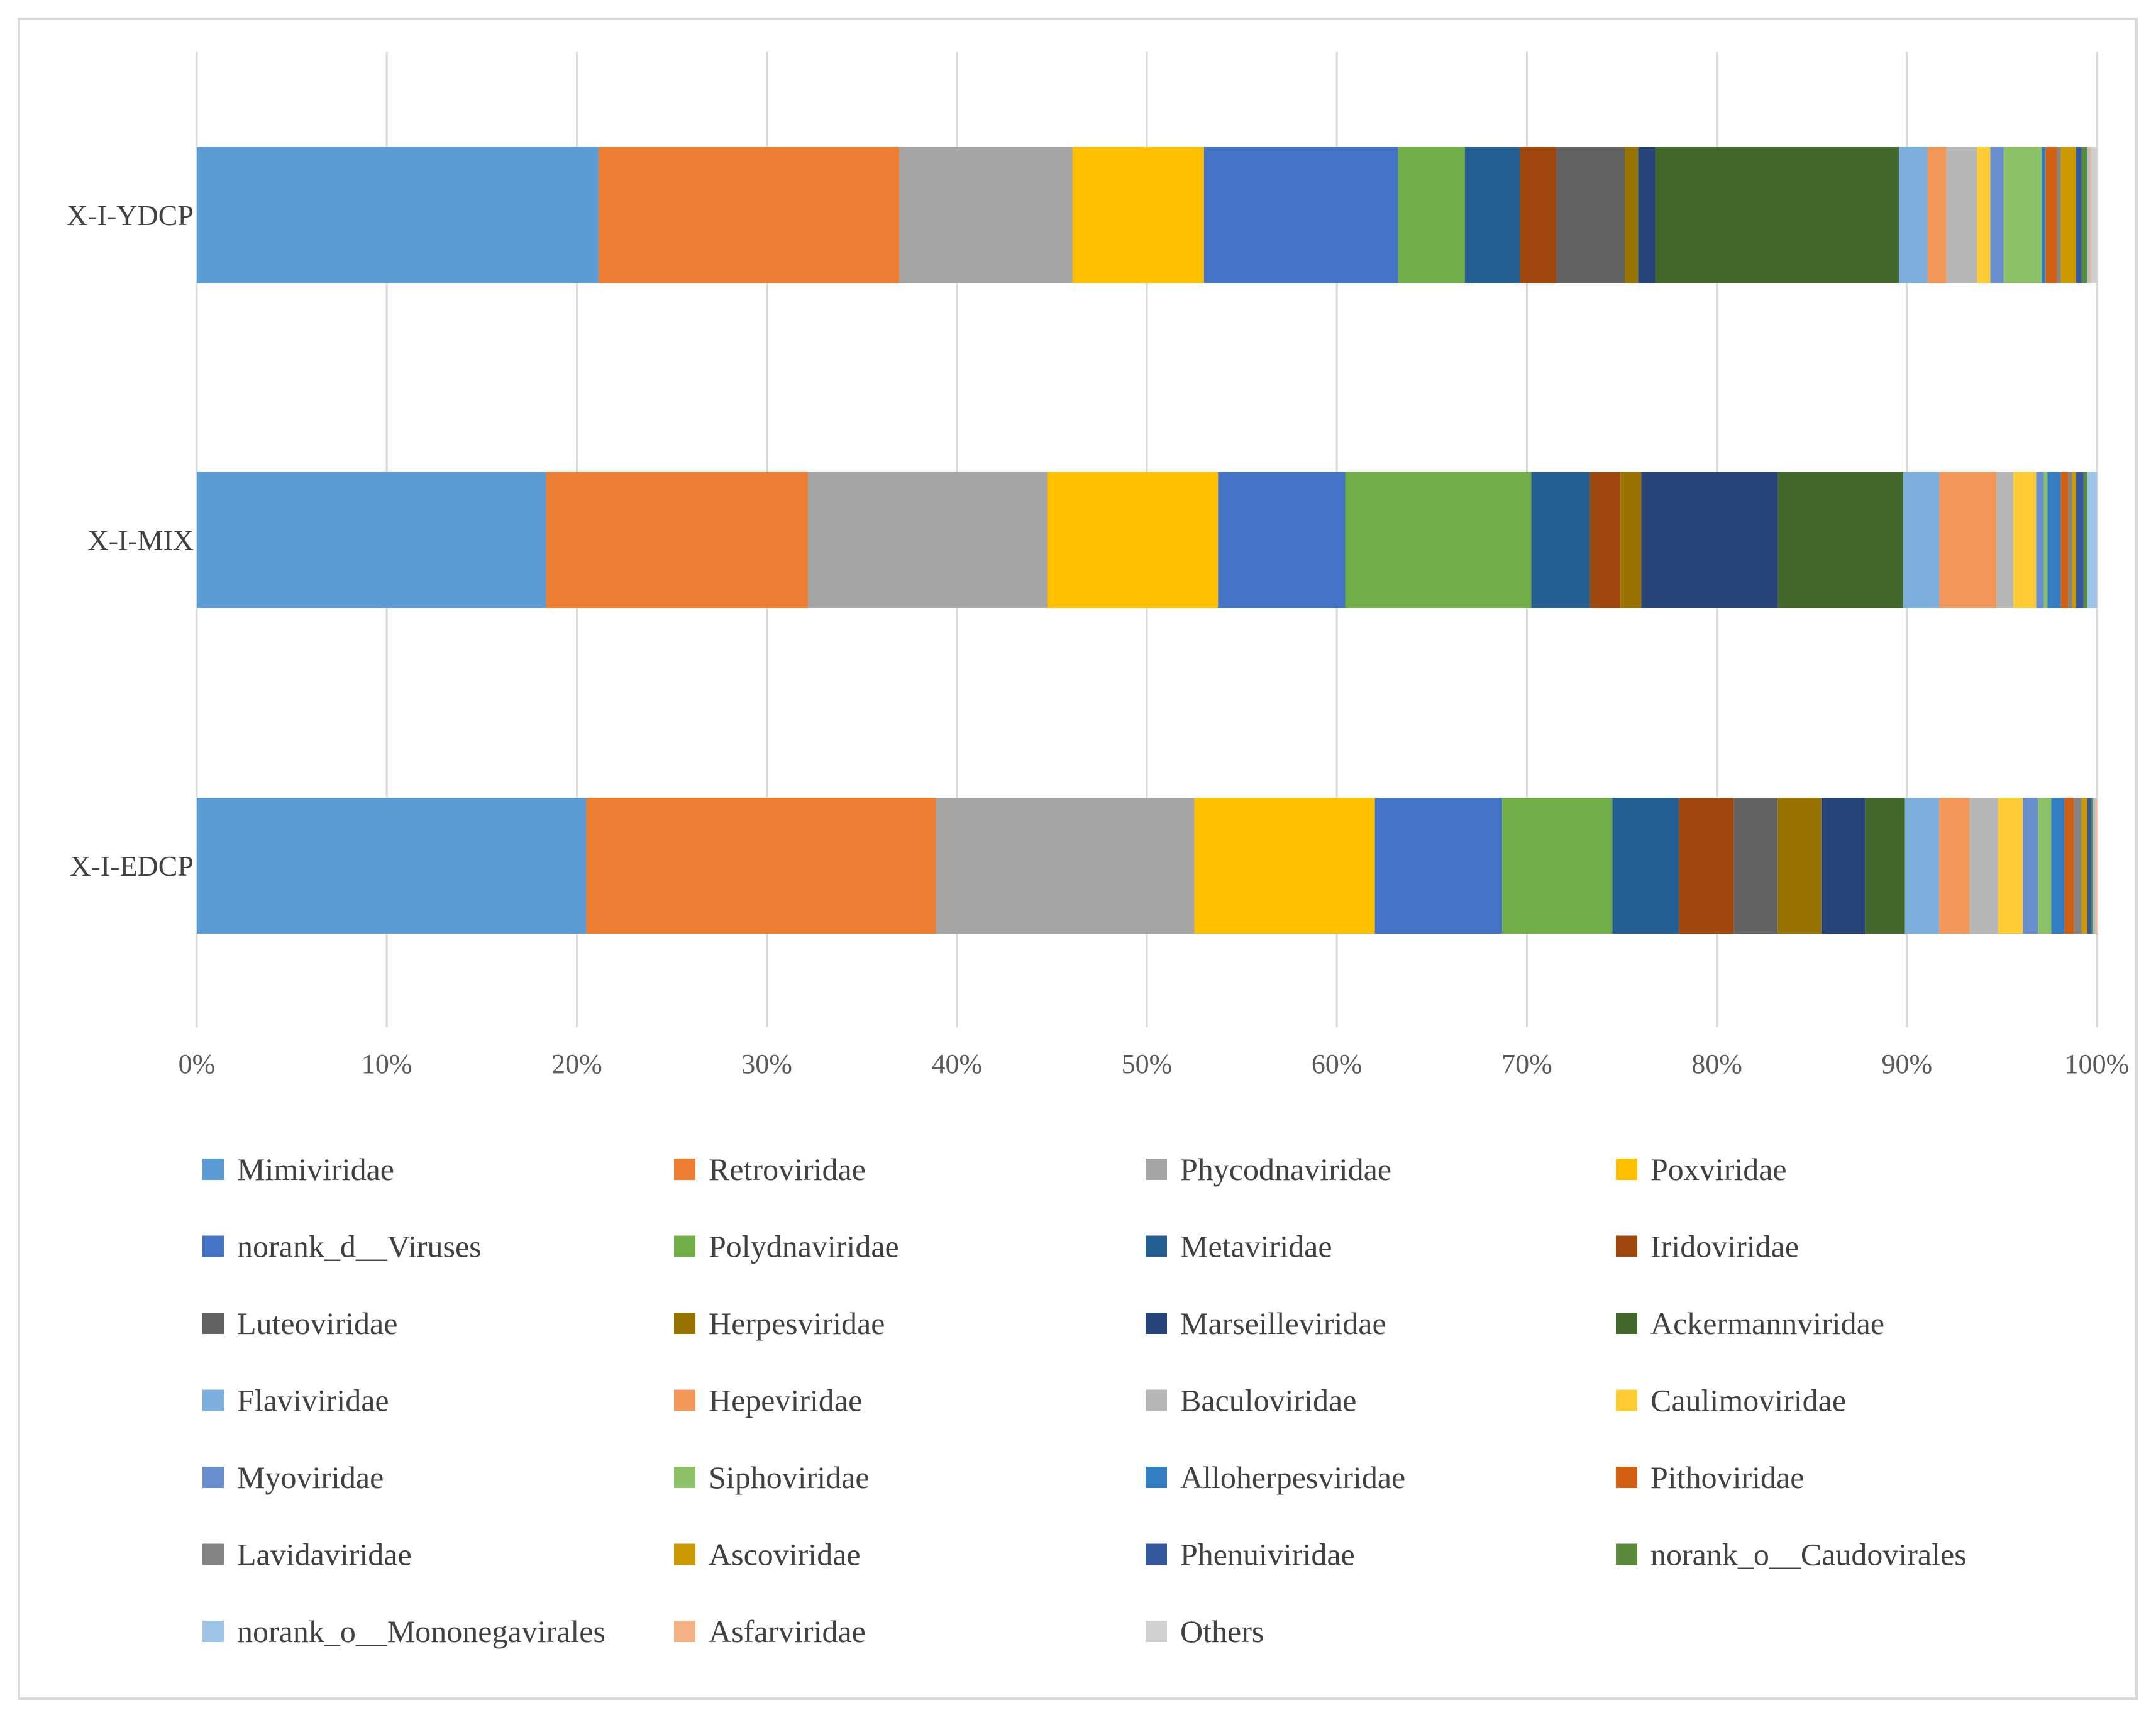  Describe the element at coordinates (1293, 1477) in the screenshot. I see `legend-label: Alloherpesviridae` at that location.